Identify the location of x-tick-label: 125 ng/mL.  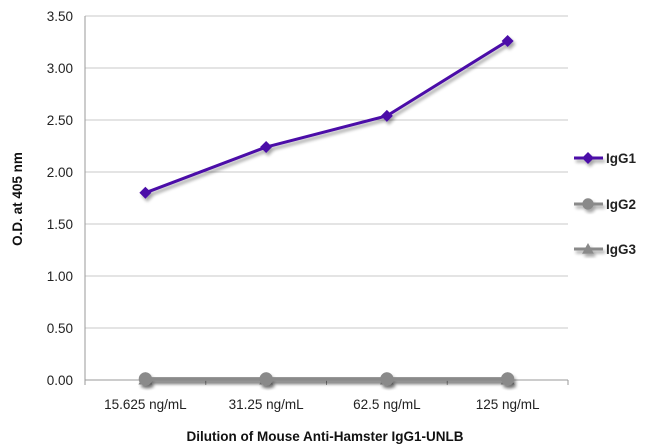
(508, 404).